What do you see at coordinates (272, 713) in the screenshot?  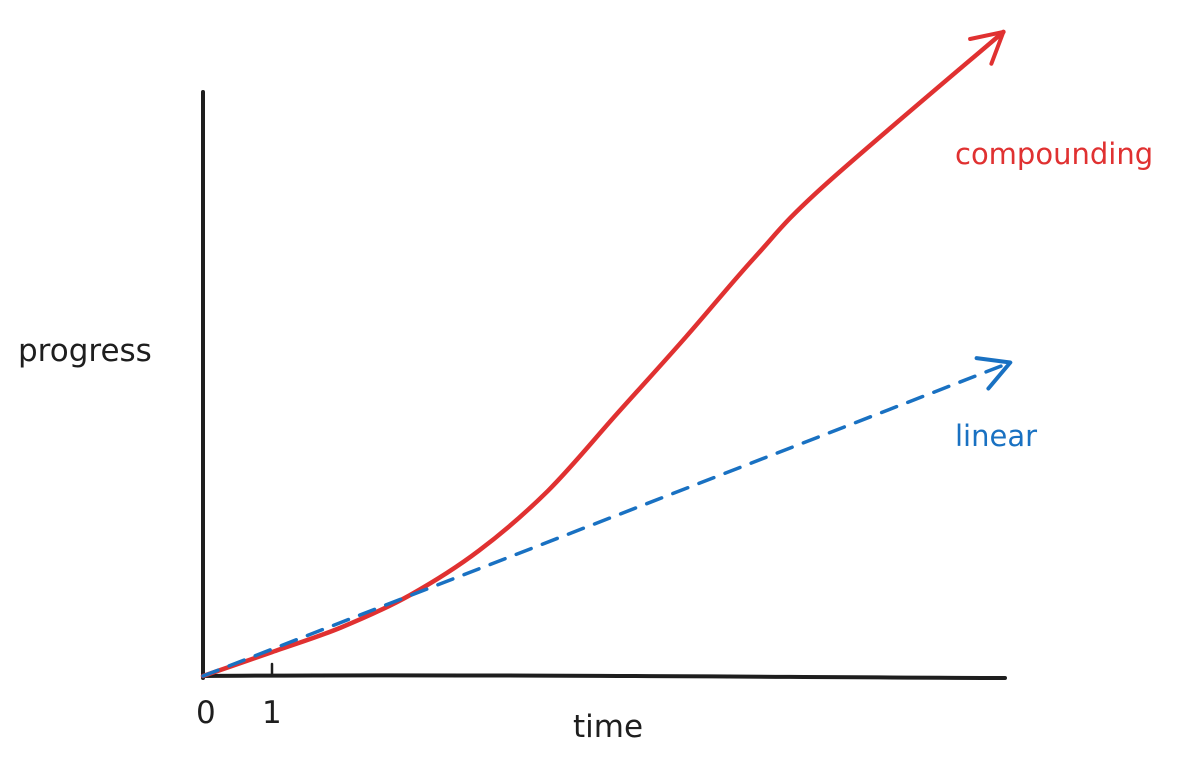 I see `x-tick-label-1: 1` at bounding box center [272, 713].